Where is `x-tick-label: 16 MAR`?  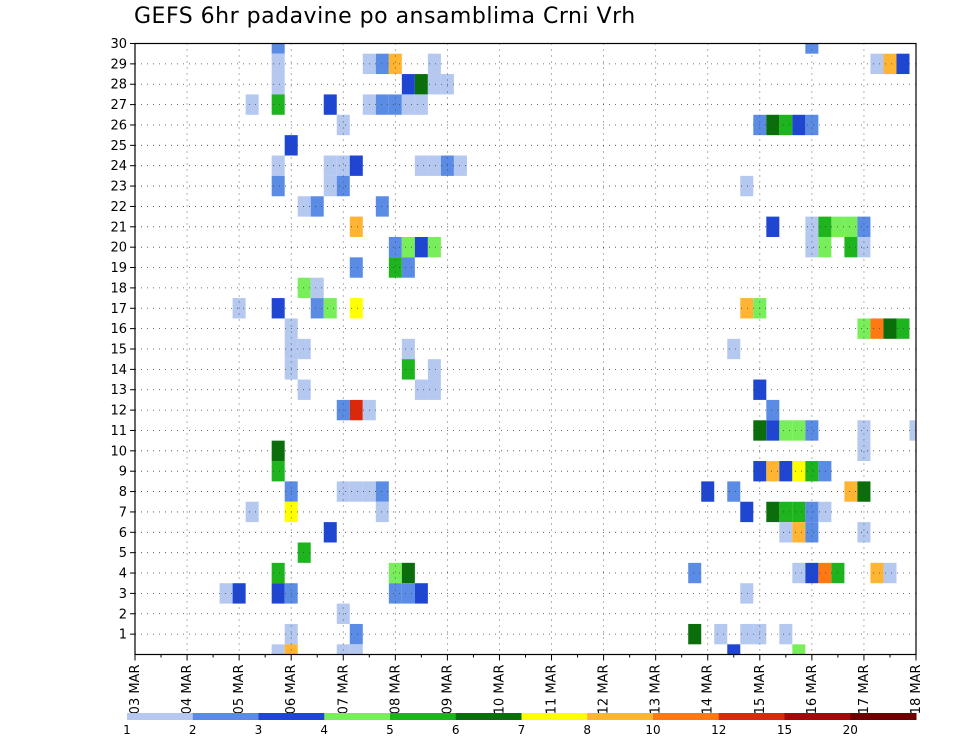
x-tick-label: 16 MAR is located at coordinates (812, 690).